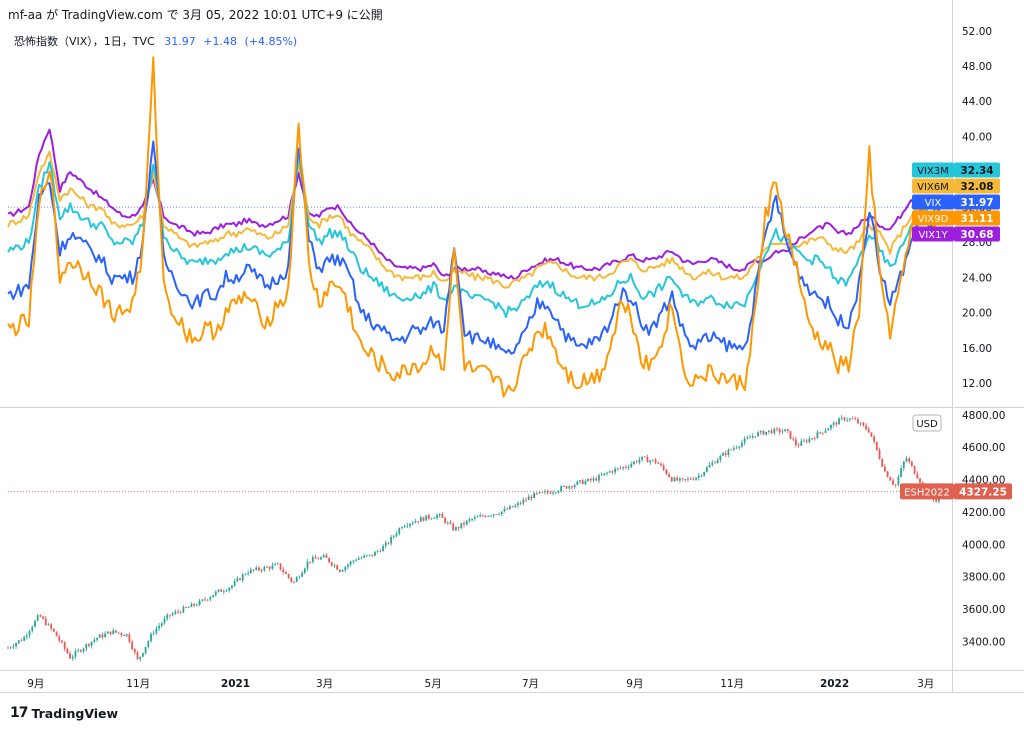 The image size is (1024, 729). Describe the element at coordinates (933, 218) in the screenshot. I see `series-name-badge` at that location.